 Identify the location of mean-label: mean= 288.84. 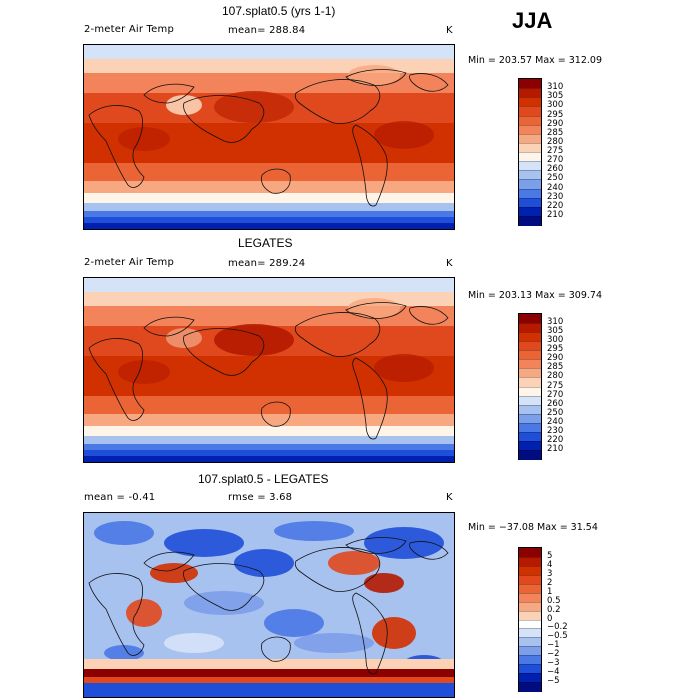
(267, 30).